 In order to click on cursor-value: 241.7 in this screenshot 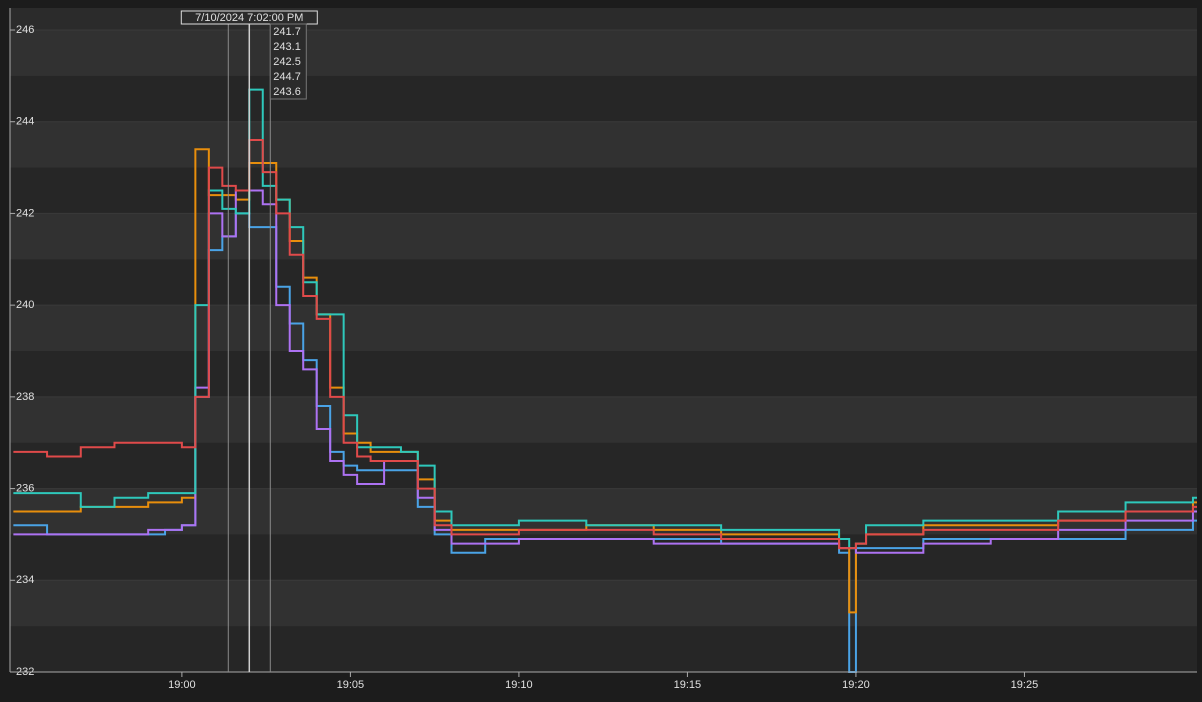, I will do `click(287, 32)`.